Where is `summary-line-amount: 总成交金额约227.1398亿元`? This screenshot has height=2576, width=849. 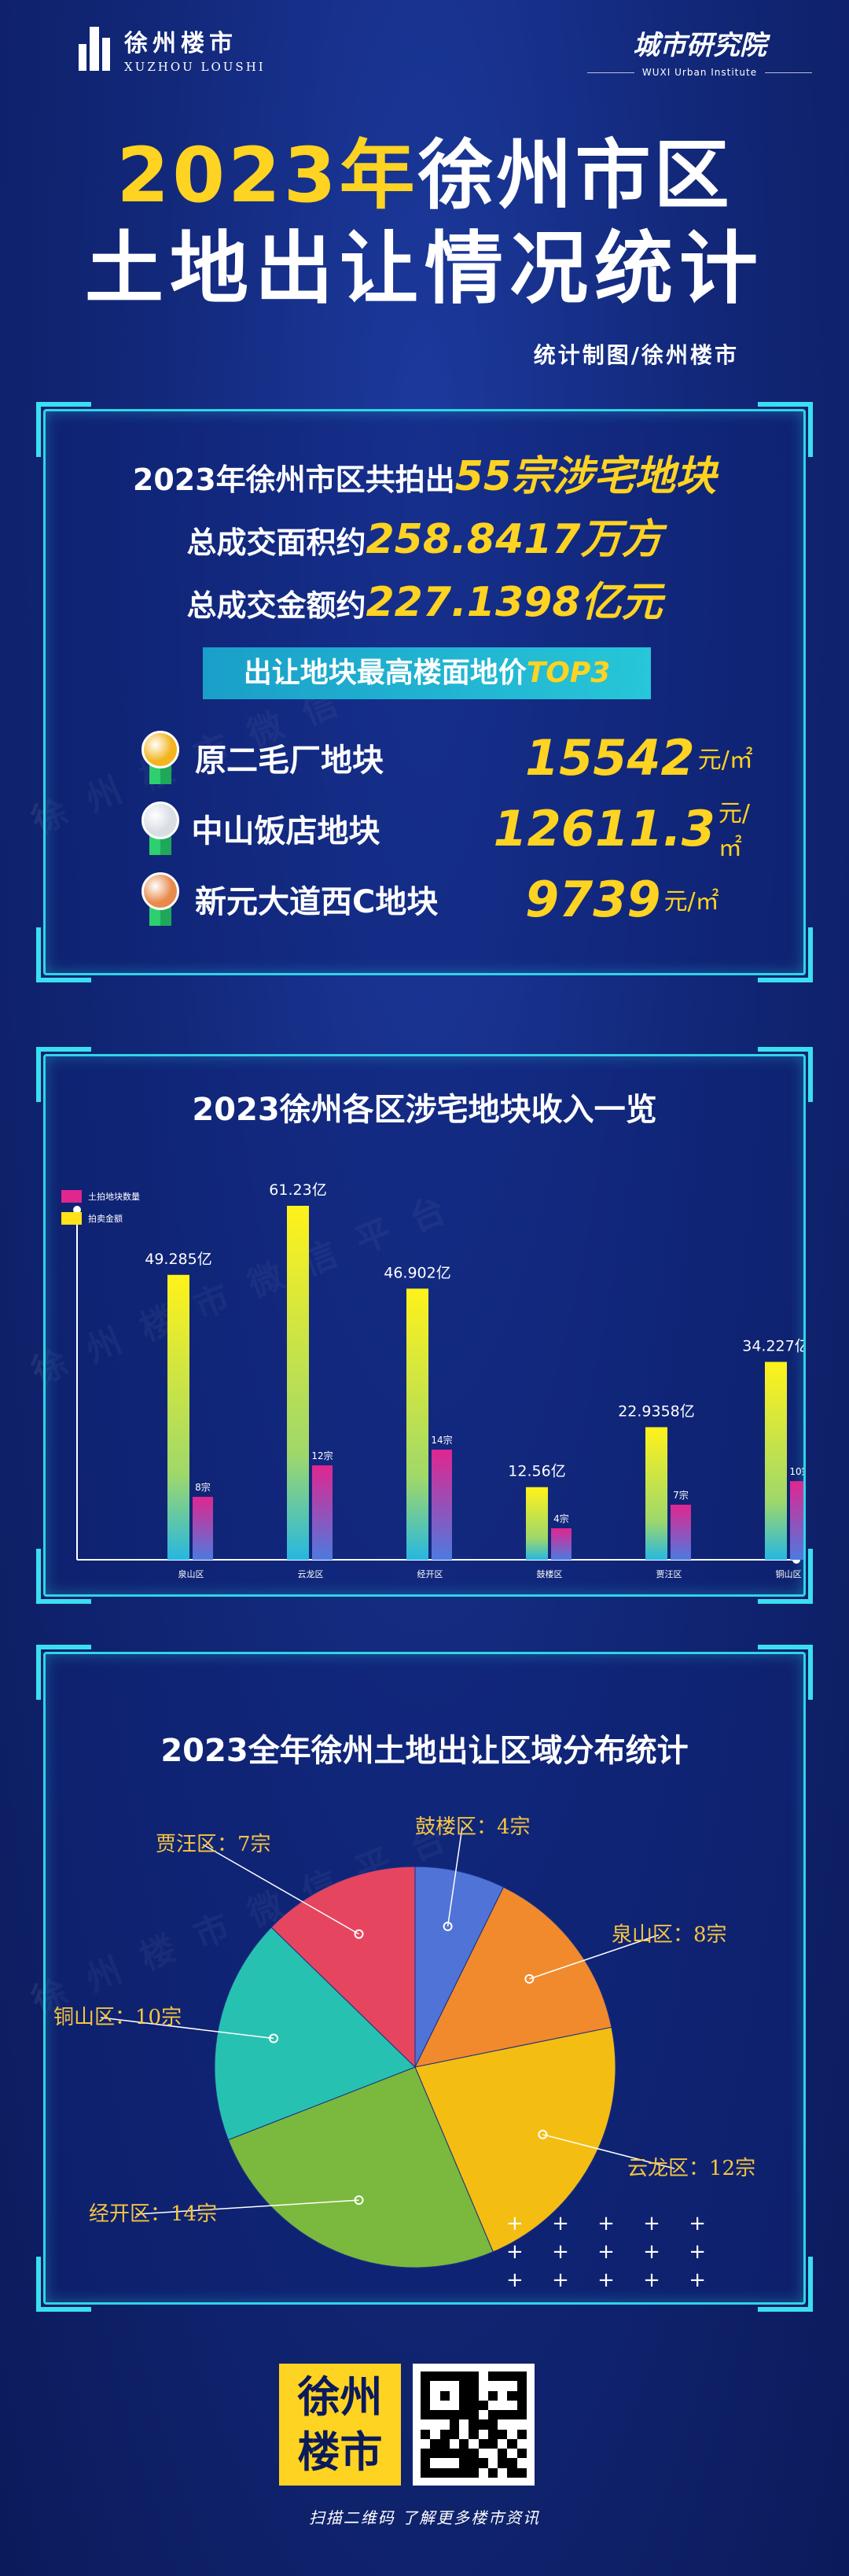 summary-line-amount: 总成交金额约227.1398亿元 is located at coordinates (424, 602).